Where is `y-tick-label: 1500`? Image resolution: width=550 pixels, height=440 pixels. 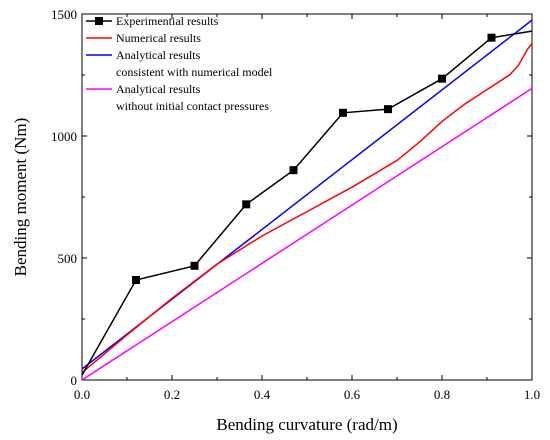 y-tick-label: 1500 is located at coordinates (64, 14).